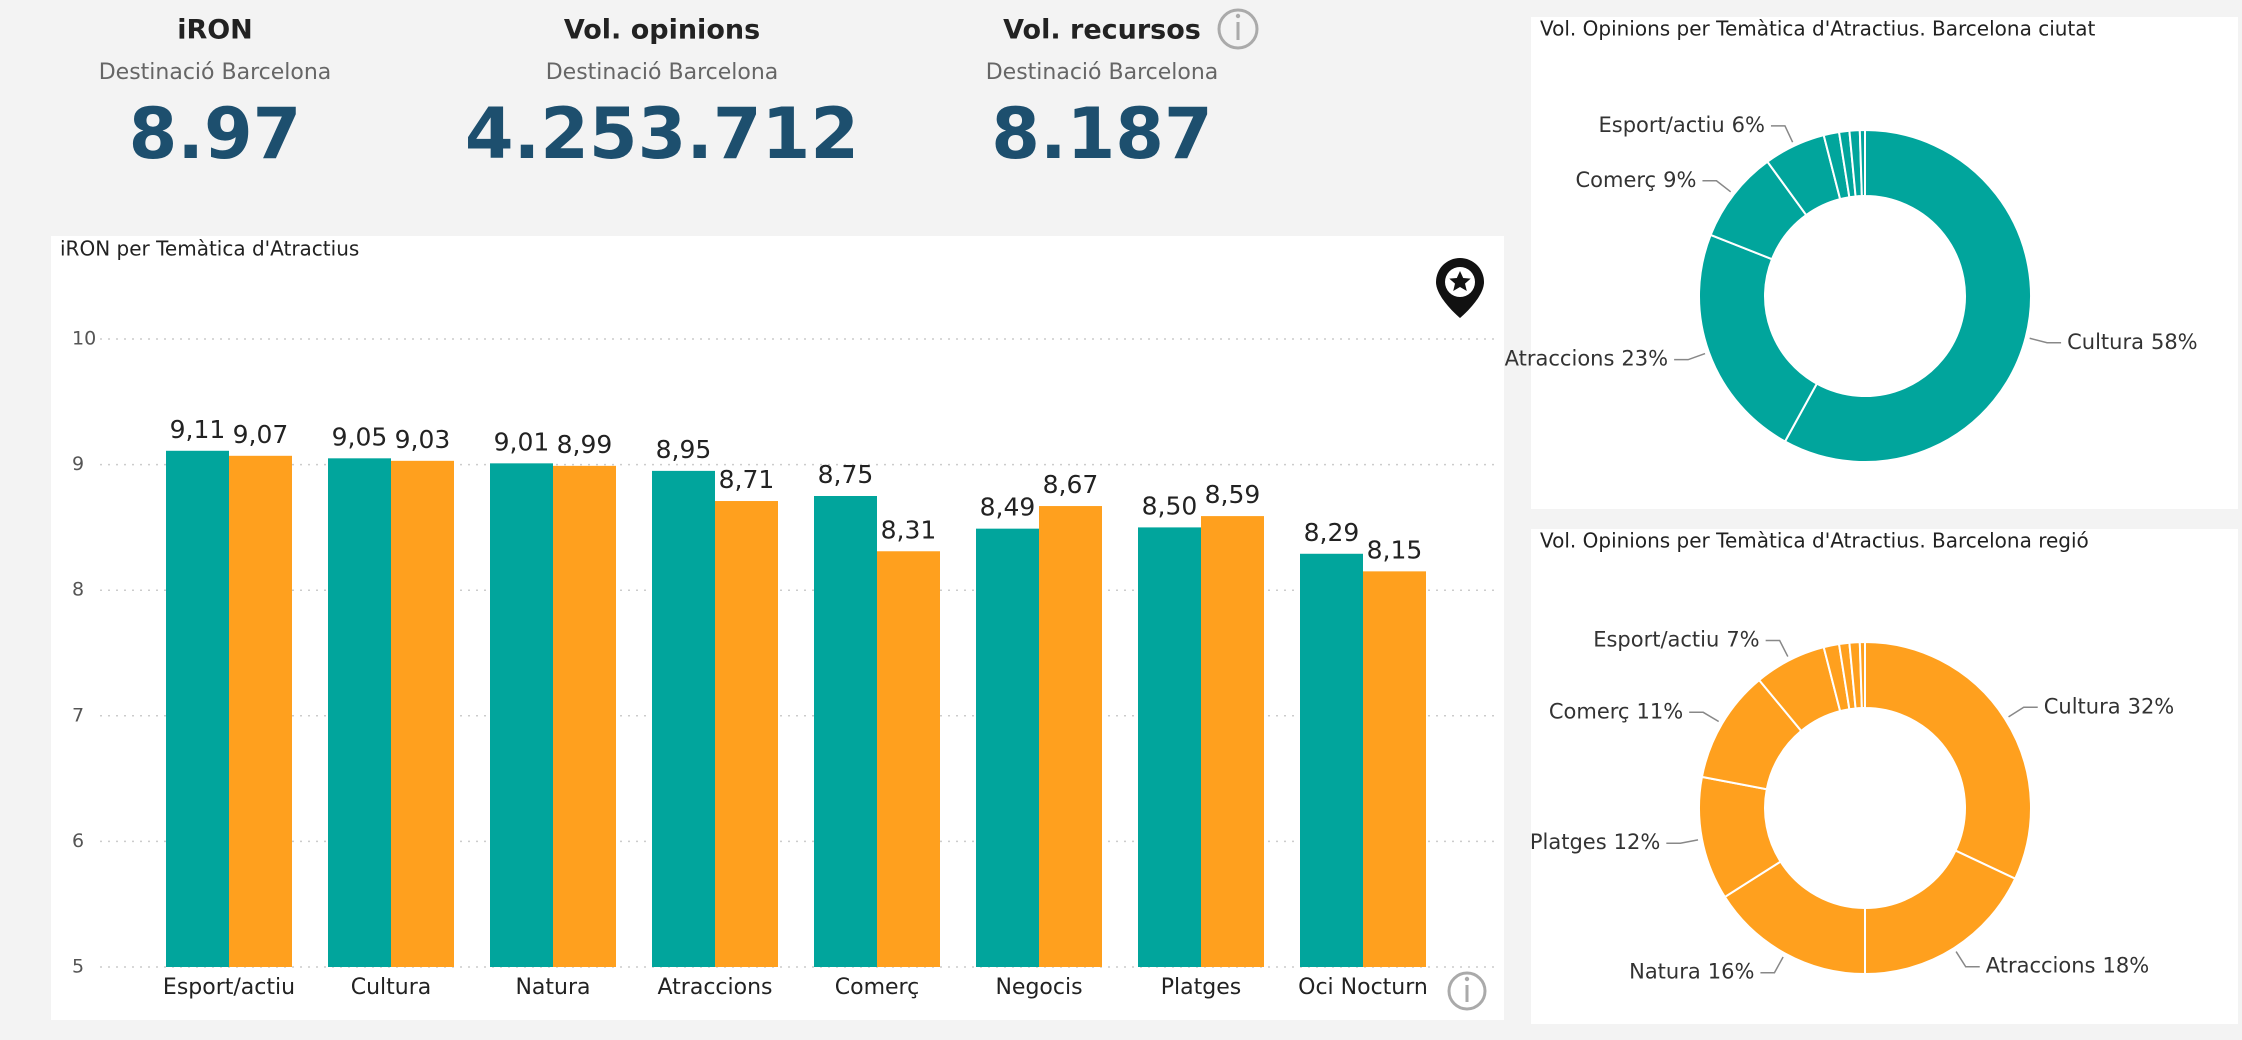  I want to click on data-label: 8,31, so click(909, 529).